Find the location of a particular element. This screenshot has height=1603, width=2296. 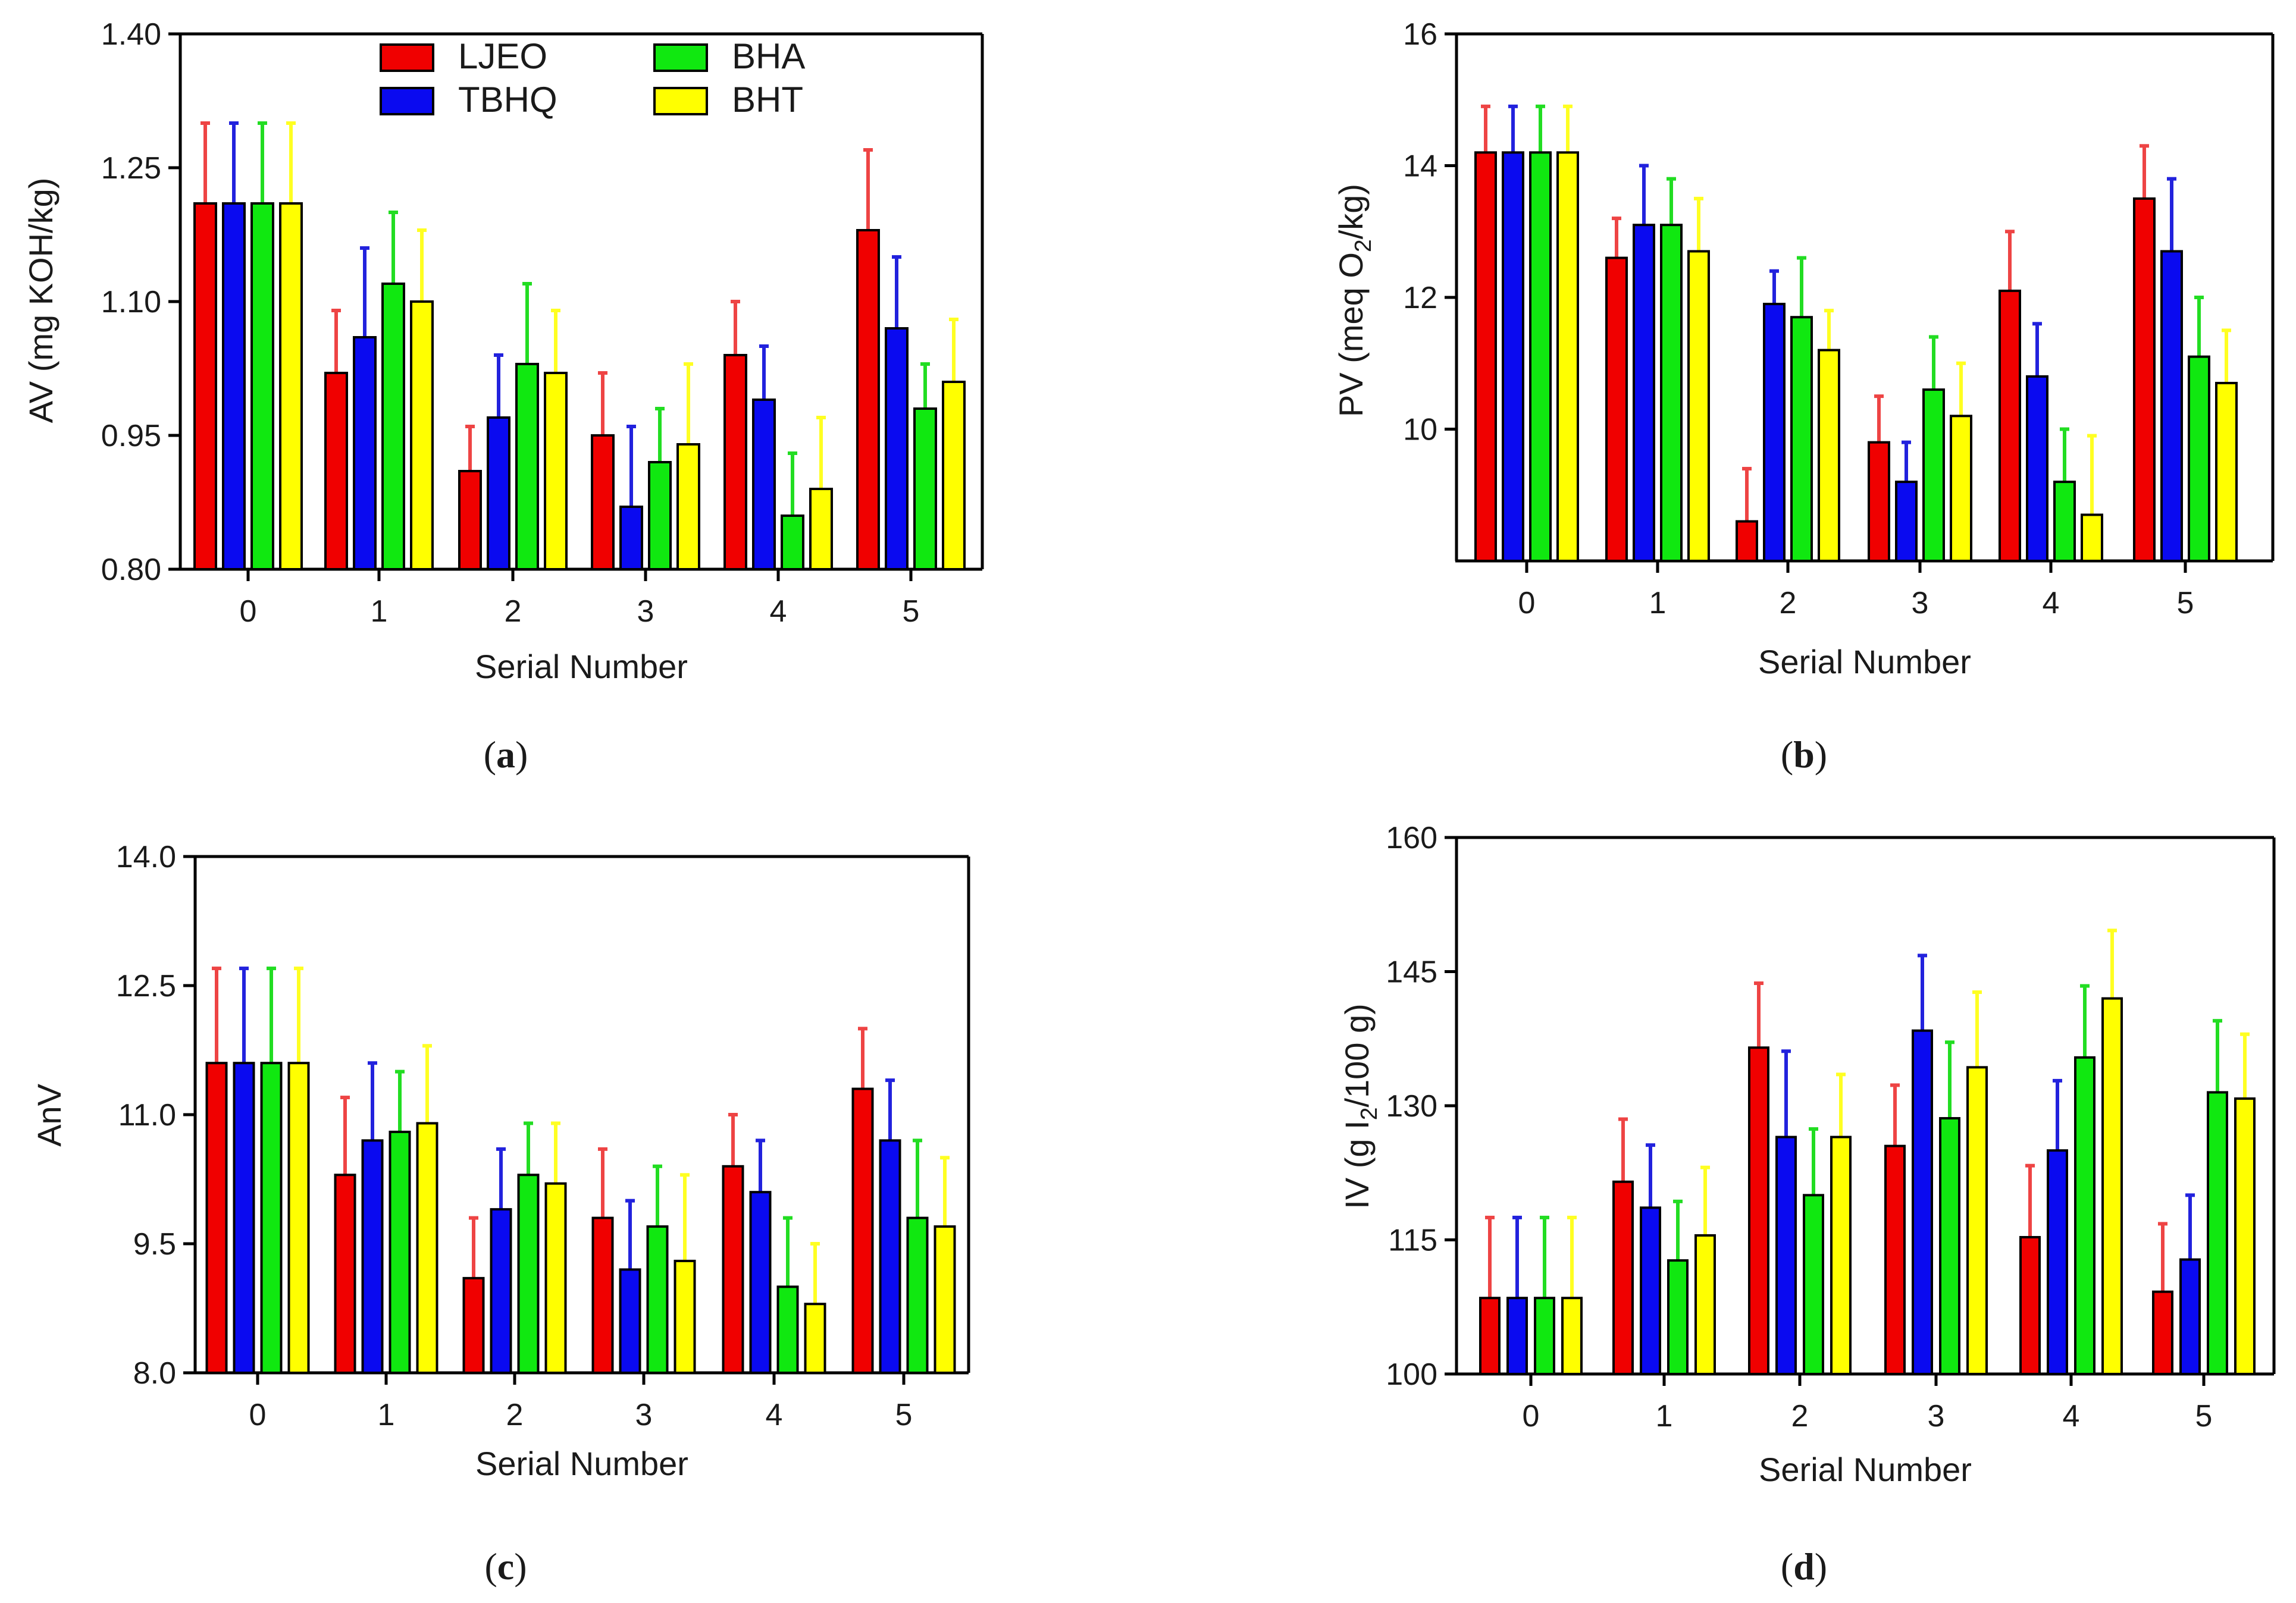

y-tick-label: 16 is located at coordinates (1420, 34).